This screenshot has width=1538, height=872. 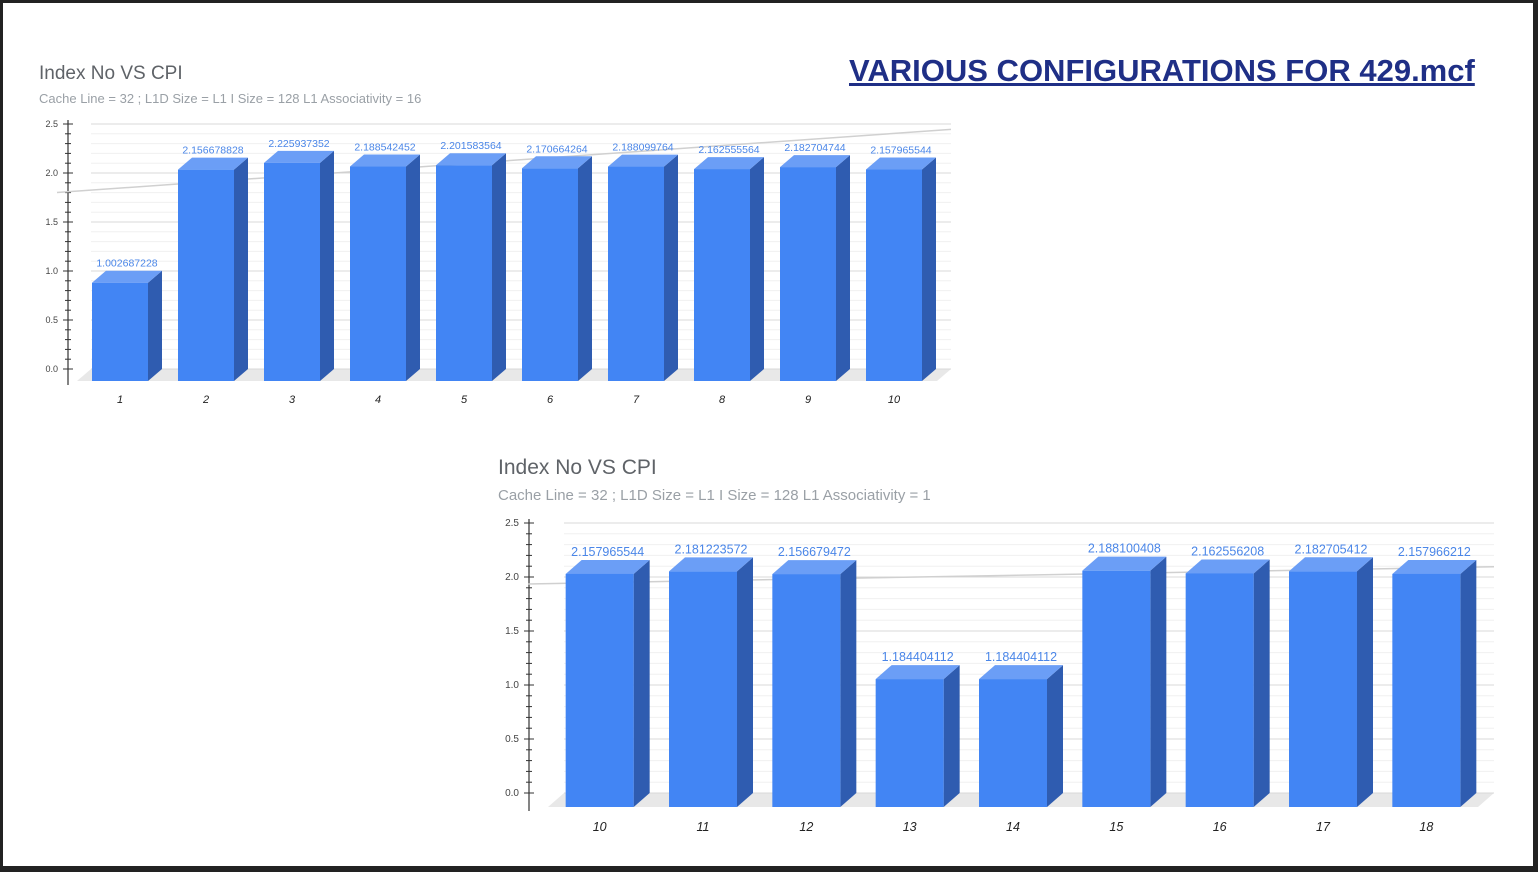 What do you see at coordinates (1116, 827) in the screenshot?
I see `x-tick-label: 15` at bounding box center [1116, 827].